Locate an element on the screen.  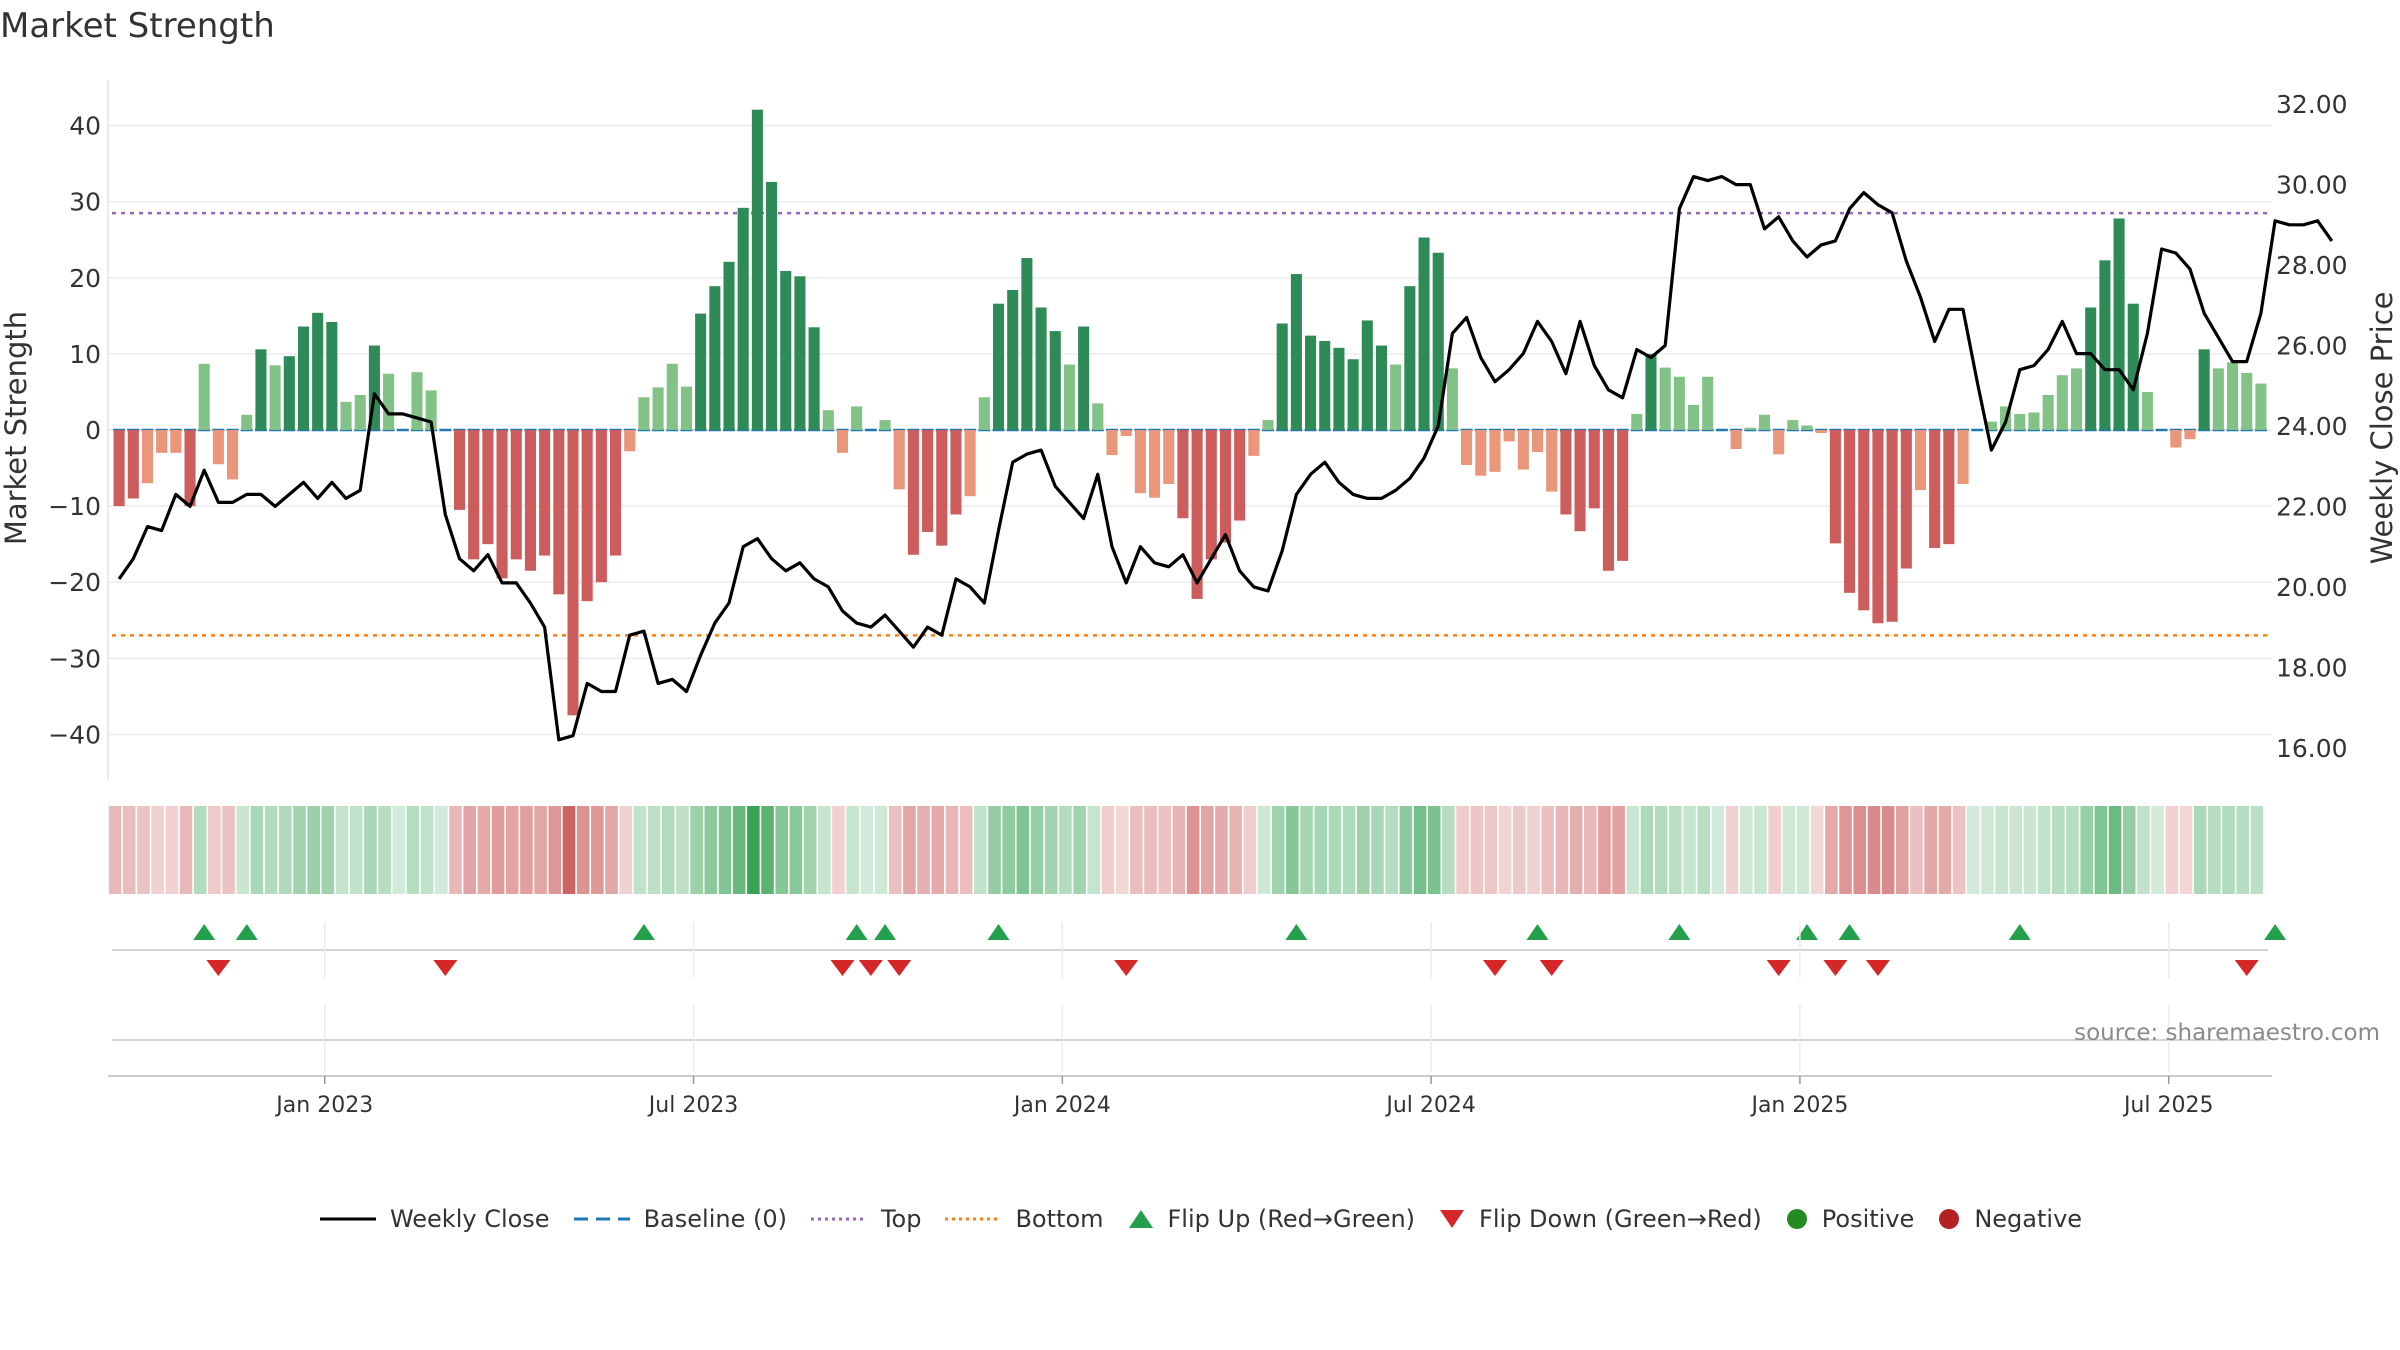
legend-baseline: Baseline (0) is located at coordinates (679, 1219).